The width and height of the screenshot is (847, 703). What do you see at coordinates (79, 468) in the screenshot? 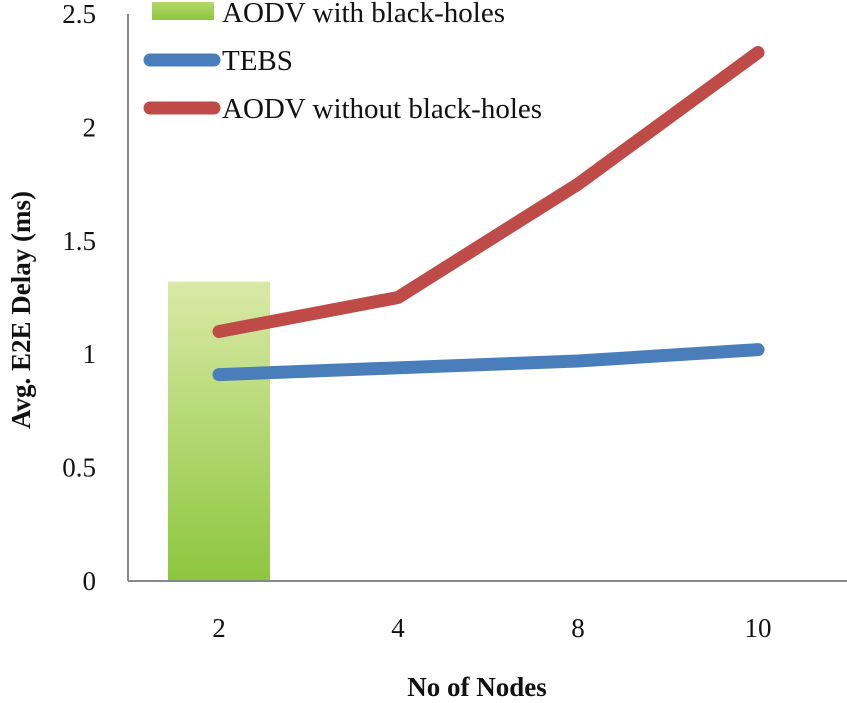
I see `y-tick-label: 0.5` at bounding box center [79, 468].